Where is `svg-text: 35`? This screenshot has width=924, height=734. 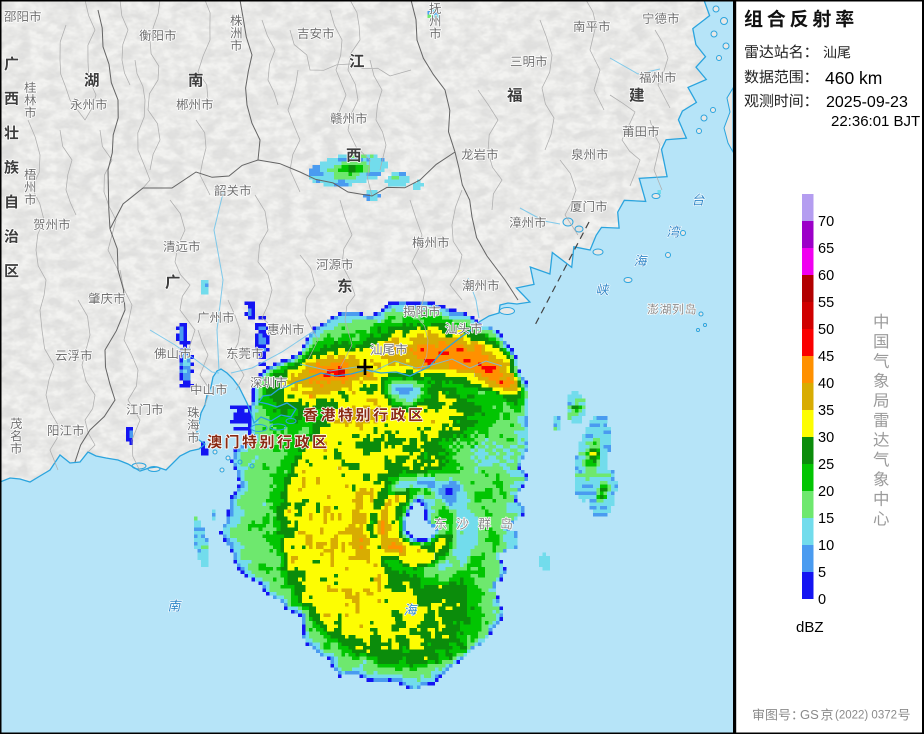
svg-text: 35 is located at coordinates (826, 411).